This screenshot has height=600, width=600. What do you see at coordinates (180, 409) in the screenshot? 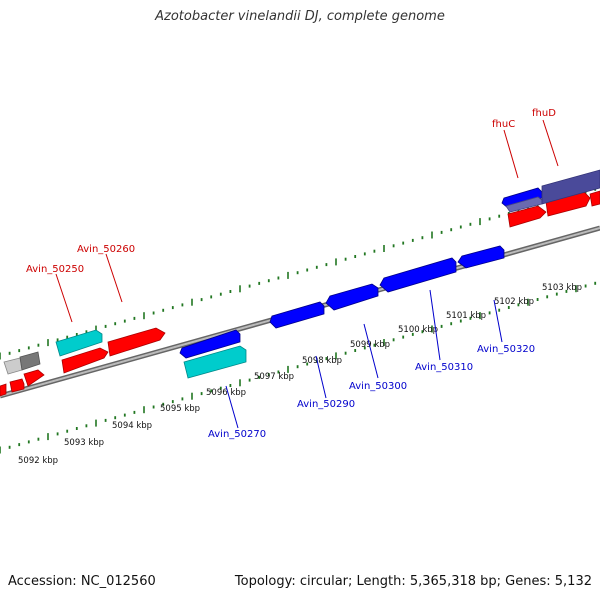
I see `kbp-label: 5095 kbp` at bounding box center [180, 409].